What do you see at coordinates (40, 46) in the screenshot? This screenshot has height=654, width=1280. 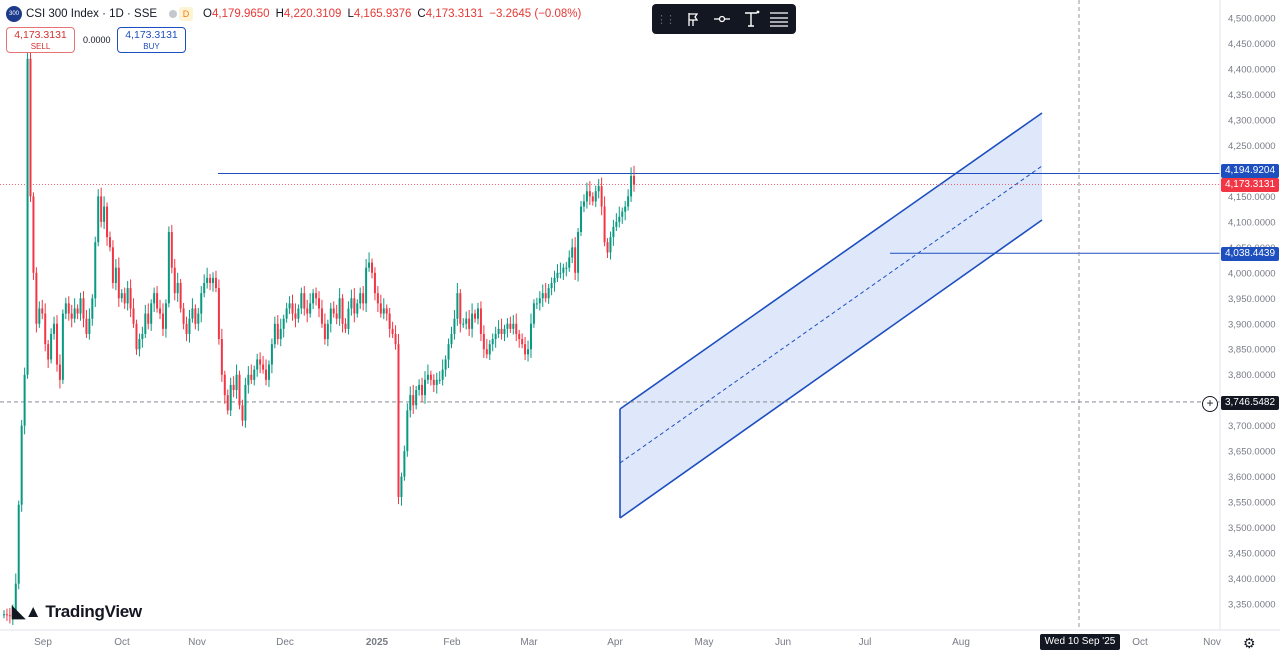 I see `sell-label: SELL` at bounding box center [40, 46].